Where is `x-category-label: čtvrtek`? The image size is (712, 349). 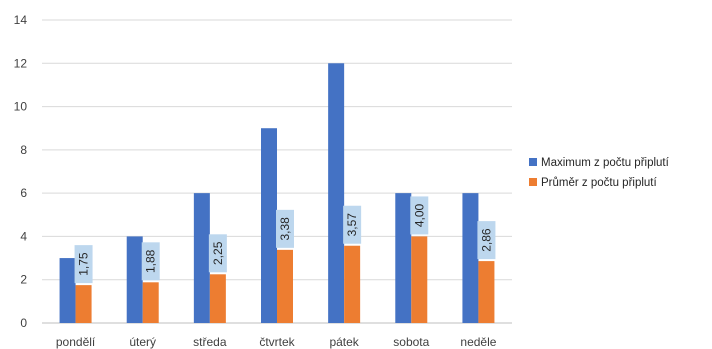
x-category-label: čtvrtek is located at coordinates (277, 342).